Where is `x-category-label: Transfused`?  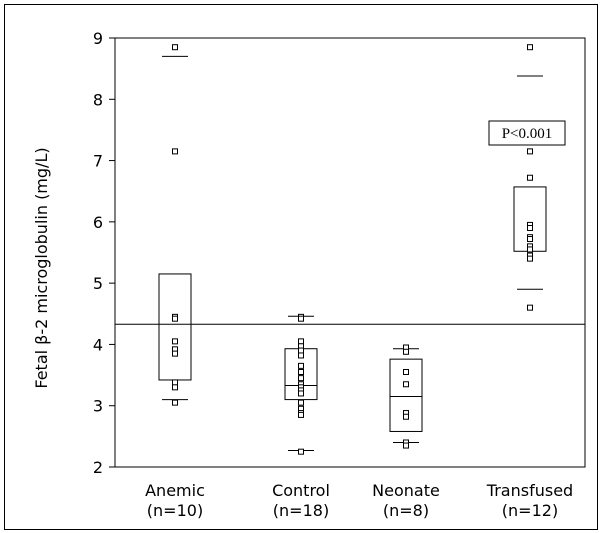
x-category-label: Transfused is located at coordinates (529, 490).